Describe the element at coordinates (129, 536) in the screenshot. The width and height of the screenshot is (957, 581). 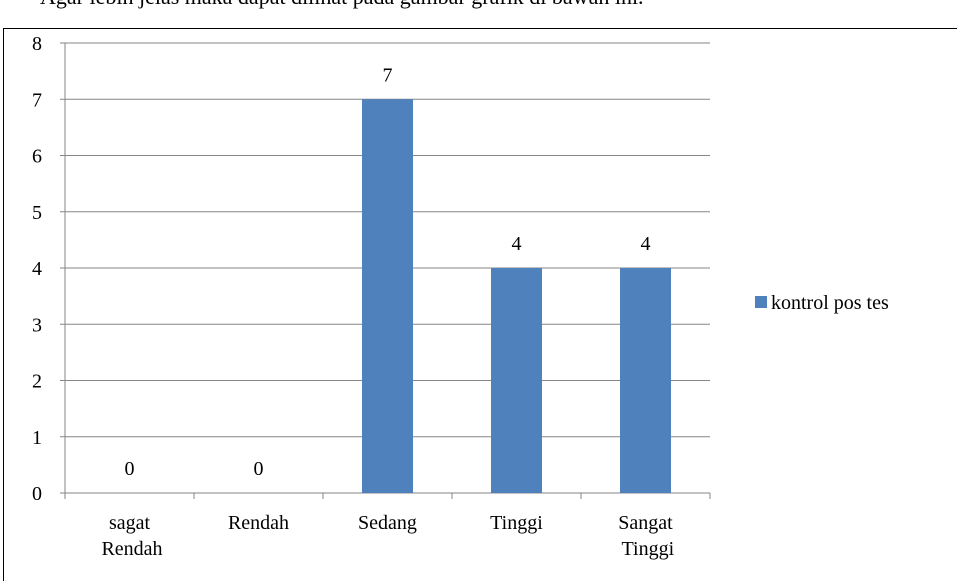
I see `x-tick-label: sagat Rendah` at that location.